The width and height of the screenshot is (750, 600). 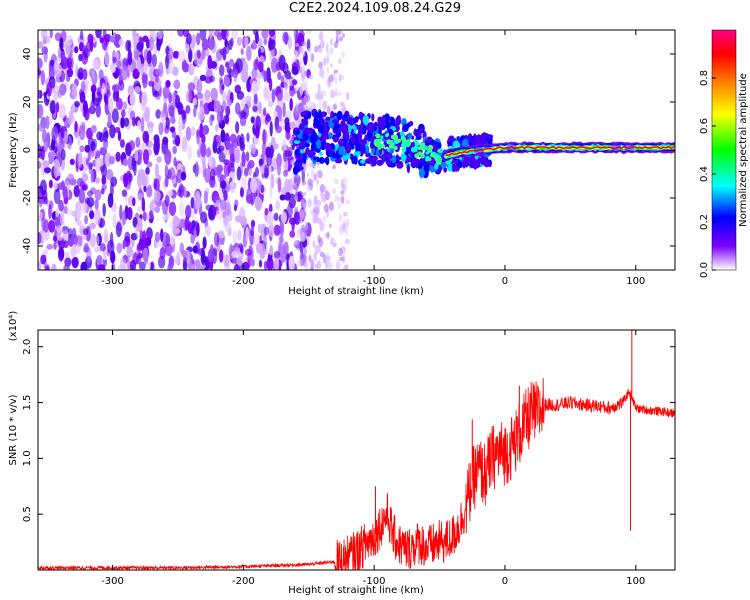 What do you see at coordinates (374, 581) in the screenshot?
I see `x-tick-label: -100` at bounding box center [374, 581].